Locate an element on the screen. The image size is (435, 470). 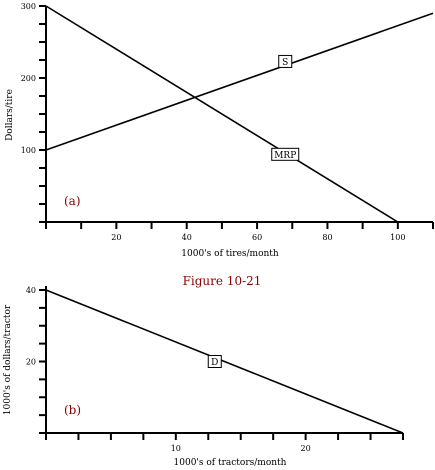
panel-b-y-tick-label: 20 is located at coordinates (31, 362).